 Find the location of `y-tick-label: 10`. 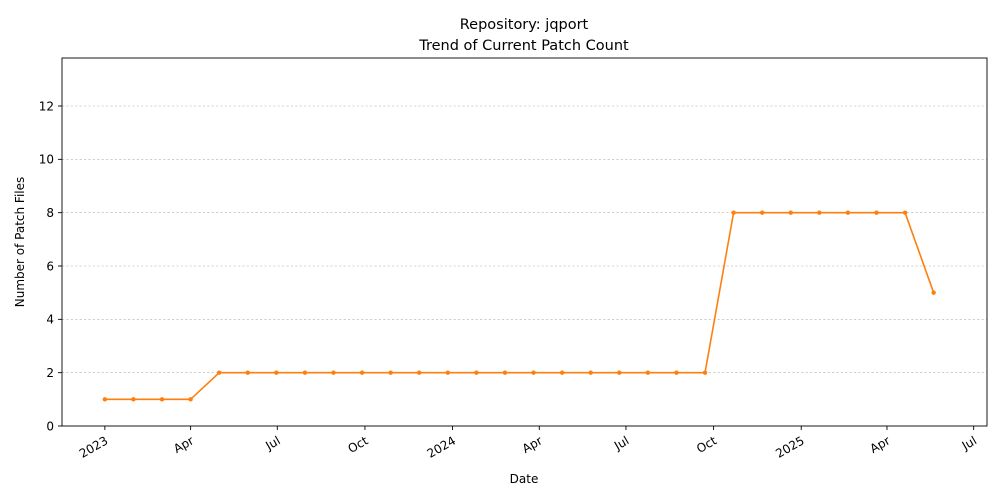

y-tick-label: 10 is located at coordinates (46, 160).